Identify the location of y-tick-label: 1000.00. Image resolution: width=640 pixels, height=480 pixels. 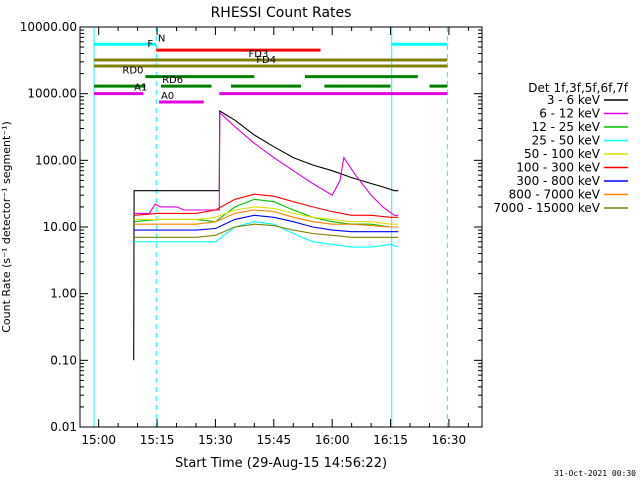
(52, 94).